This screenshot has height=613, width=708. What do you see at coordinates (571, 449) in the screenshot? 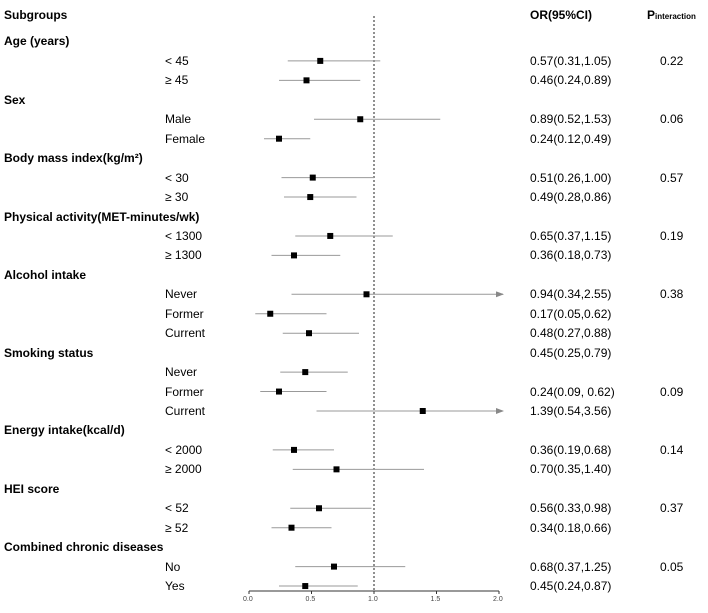
I see `or-ci-text: 0.36(0.19,0.68)` at bounding box center [571, 449].